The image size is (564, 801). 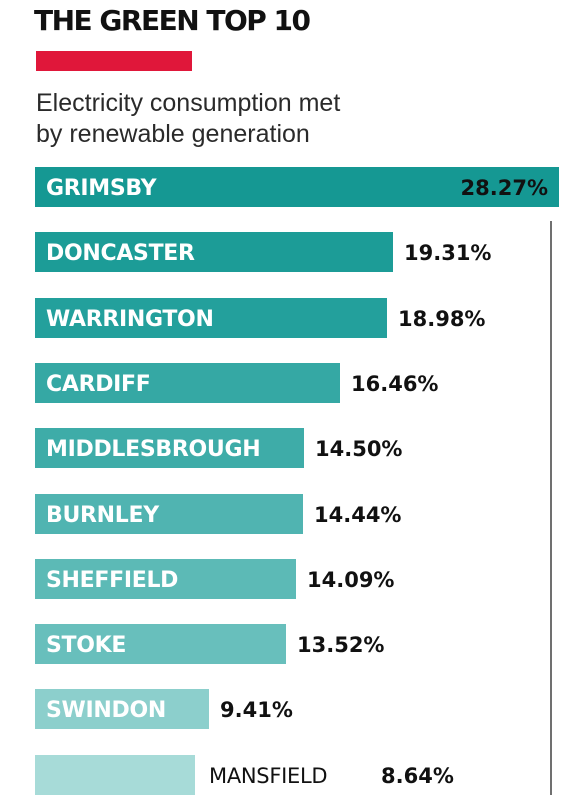 I want to click on bar-group: STOKE 13.52%, so click(x=209, y=644).